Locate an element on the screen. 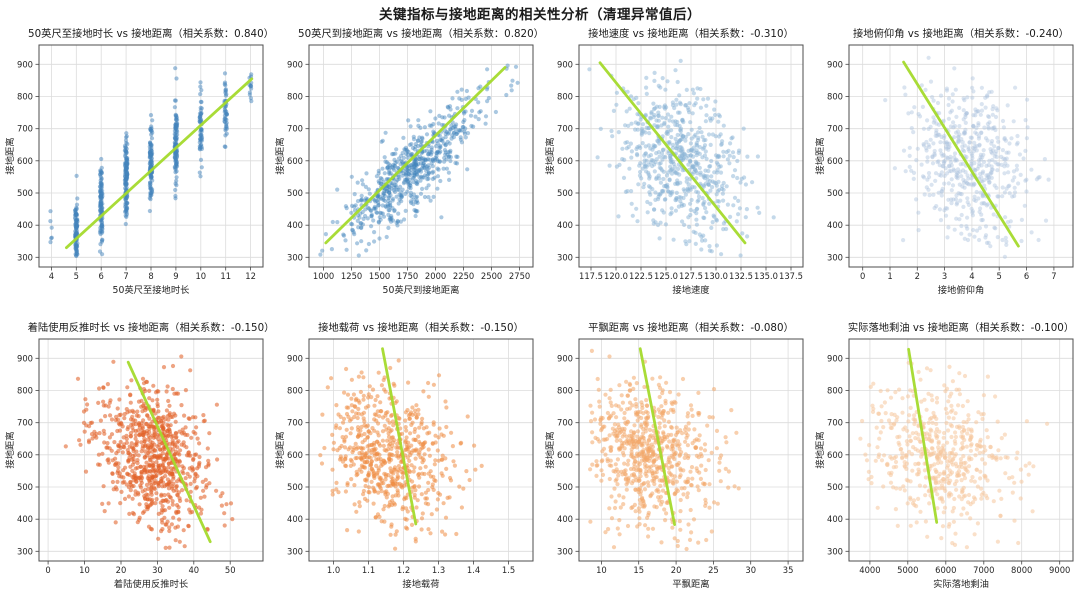 This screenshot has height=608, width=1080. svg-text: 1000 is located at coordinates (323, 276).